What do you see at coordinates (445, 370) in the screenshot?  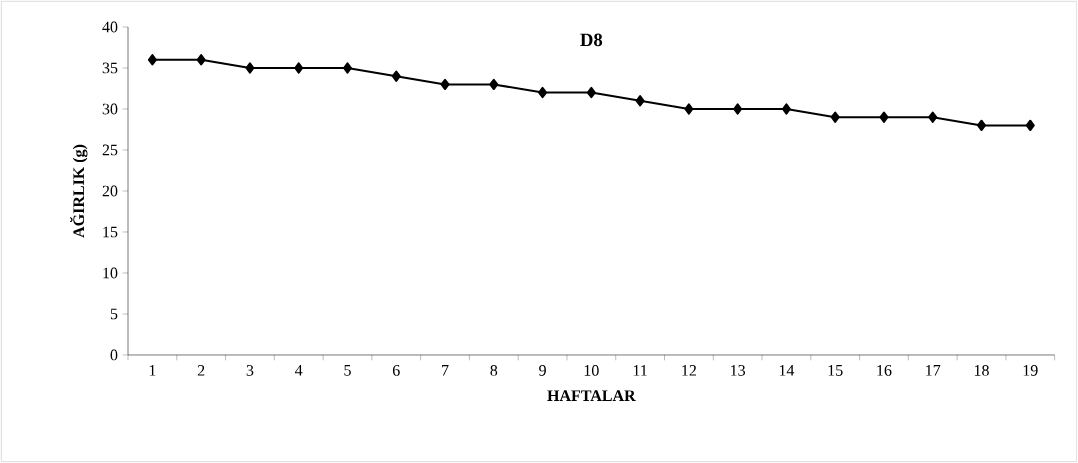 I see `x-tick-label: 7` at bounding box center [445, 370].